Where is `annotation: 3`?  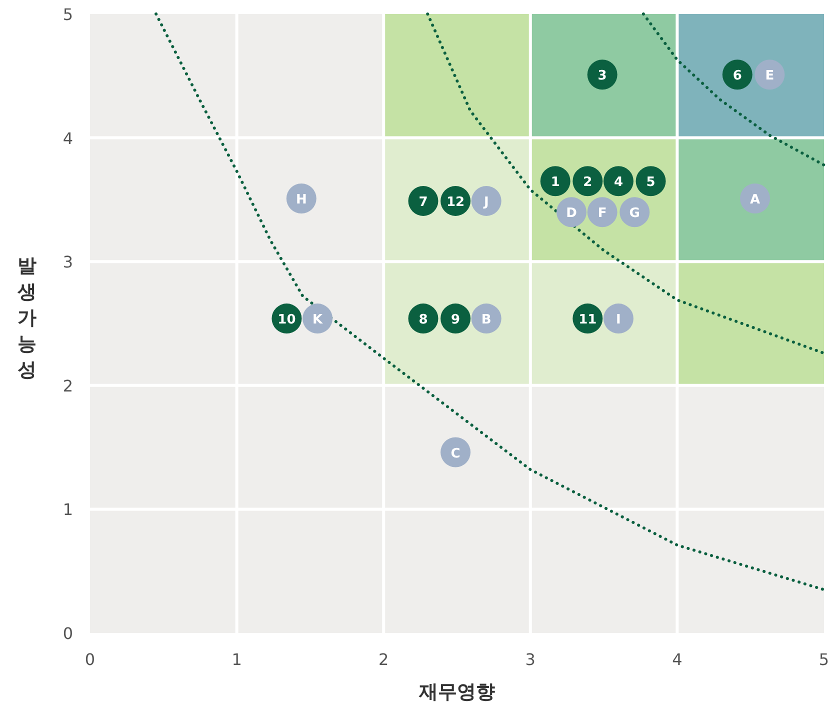 annotation: 3 is located at coordinates (602, 76).